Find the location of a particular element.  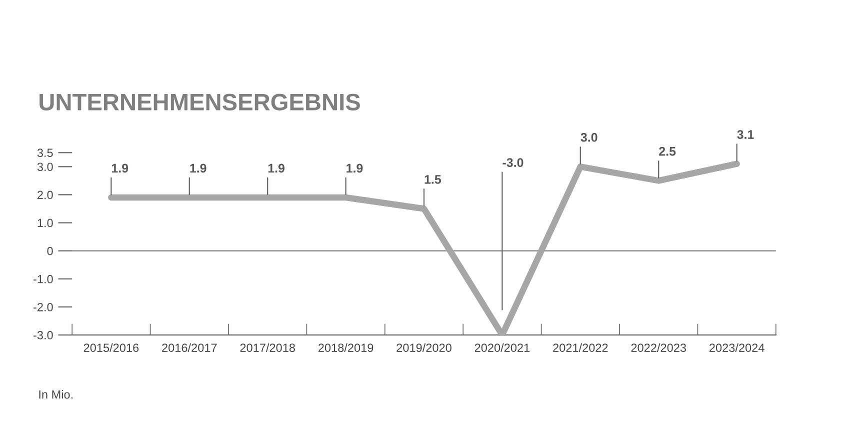

y-tick-label: -3.0 is located at coordinates (43, 335).